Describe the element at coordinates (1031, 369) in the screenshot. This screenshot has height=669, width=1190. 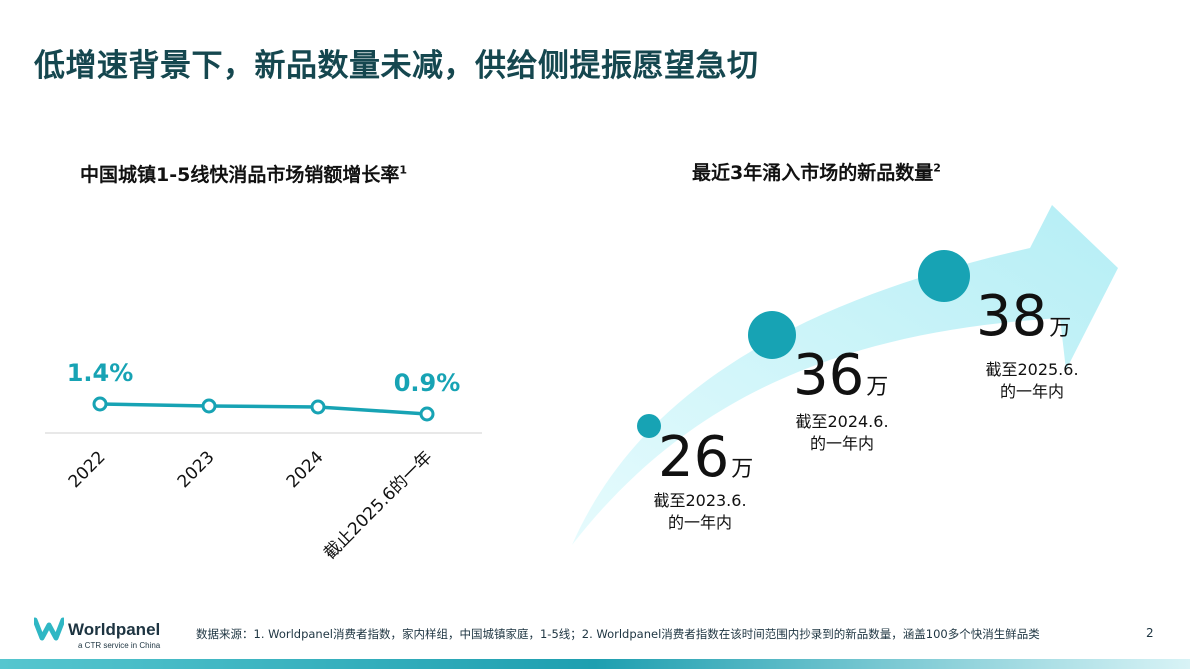
I see `new-product-period-line1: 截至2025.6.` at that location.